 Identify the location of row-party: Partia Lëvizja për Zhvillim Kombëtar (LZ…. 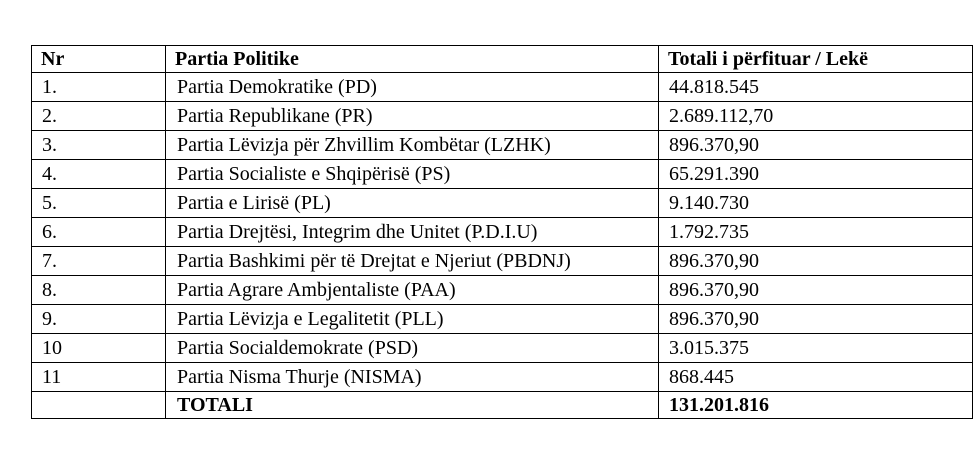
(412, 145).